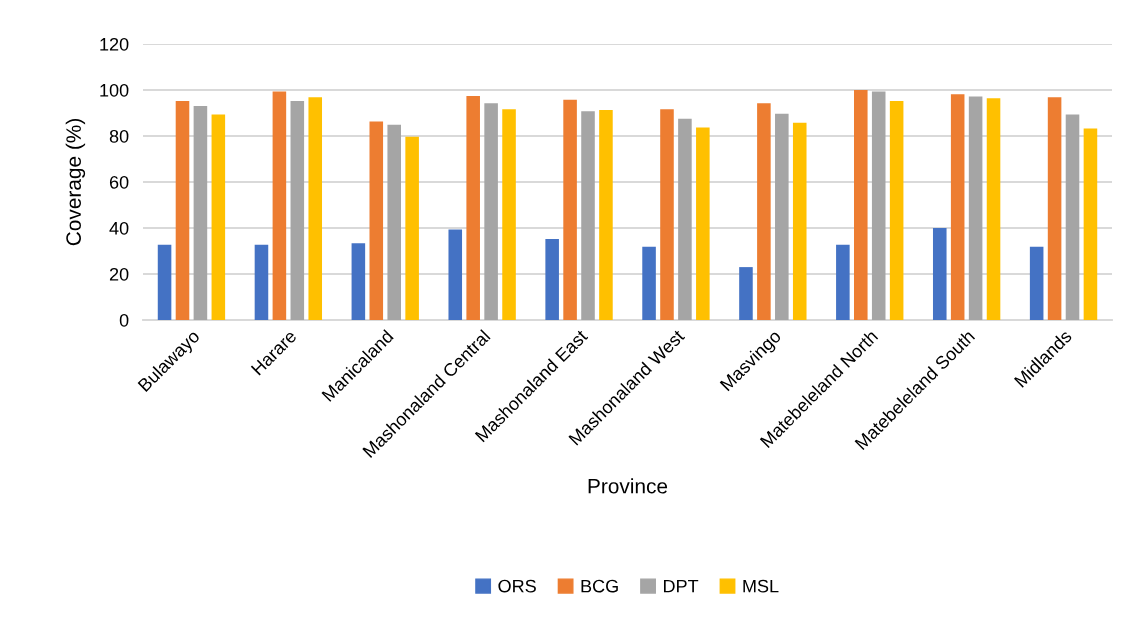  Describe the element at coordinates (119, 274) in the screenshot. I see `y-tick-label: 20` at that location.